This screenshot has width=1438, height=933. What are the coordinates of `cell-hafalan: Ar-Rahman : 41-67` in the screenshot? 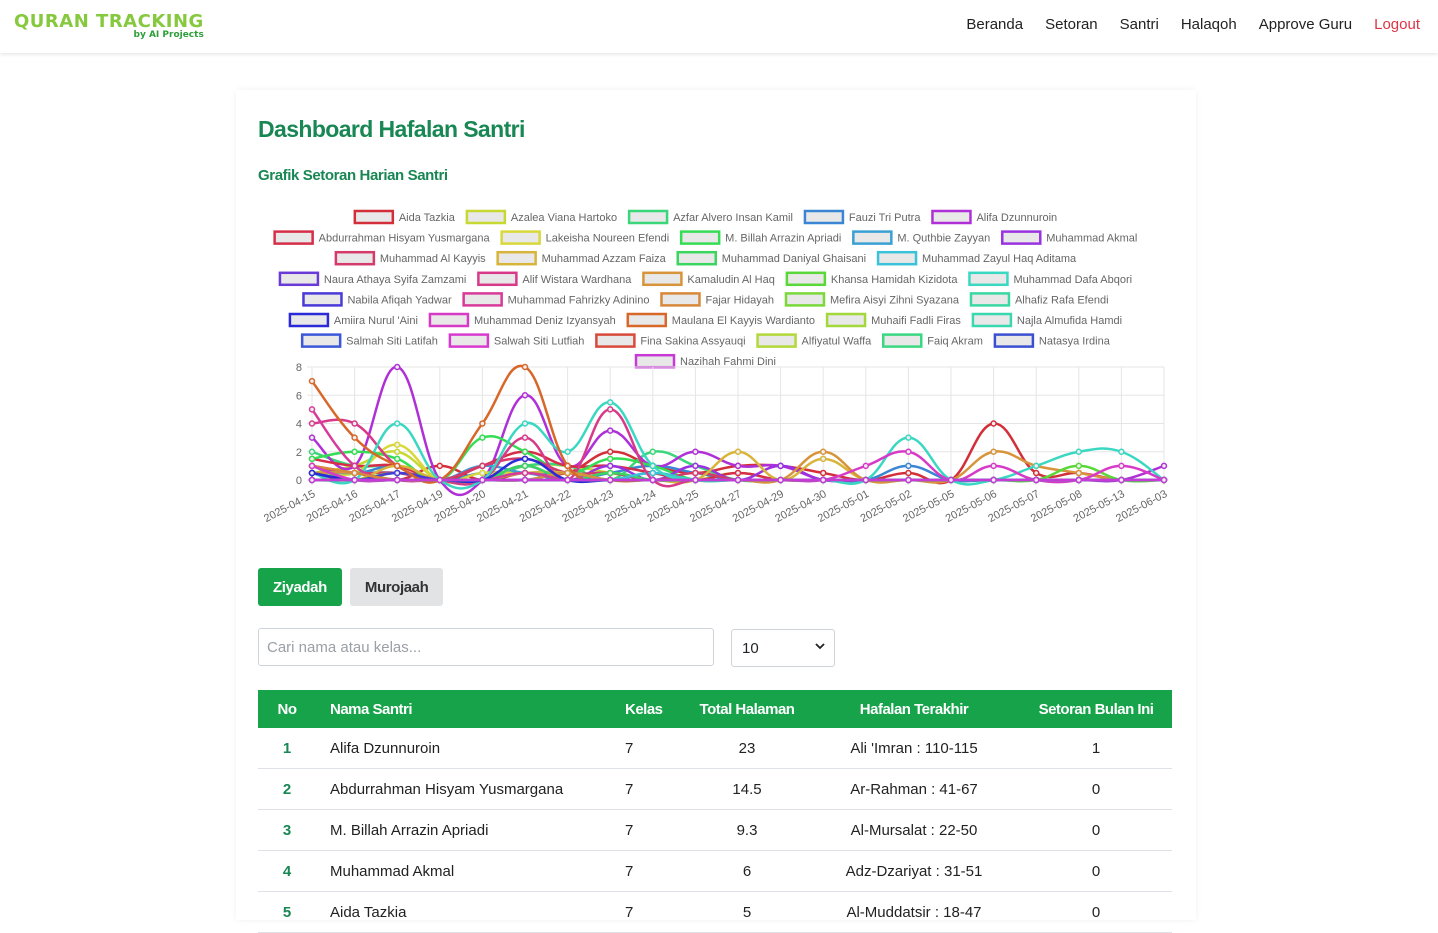 It's located at (914, 789).